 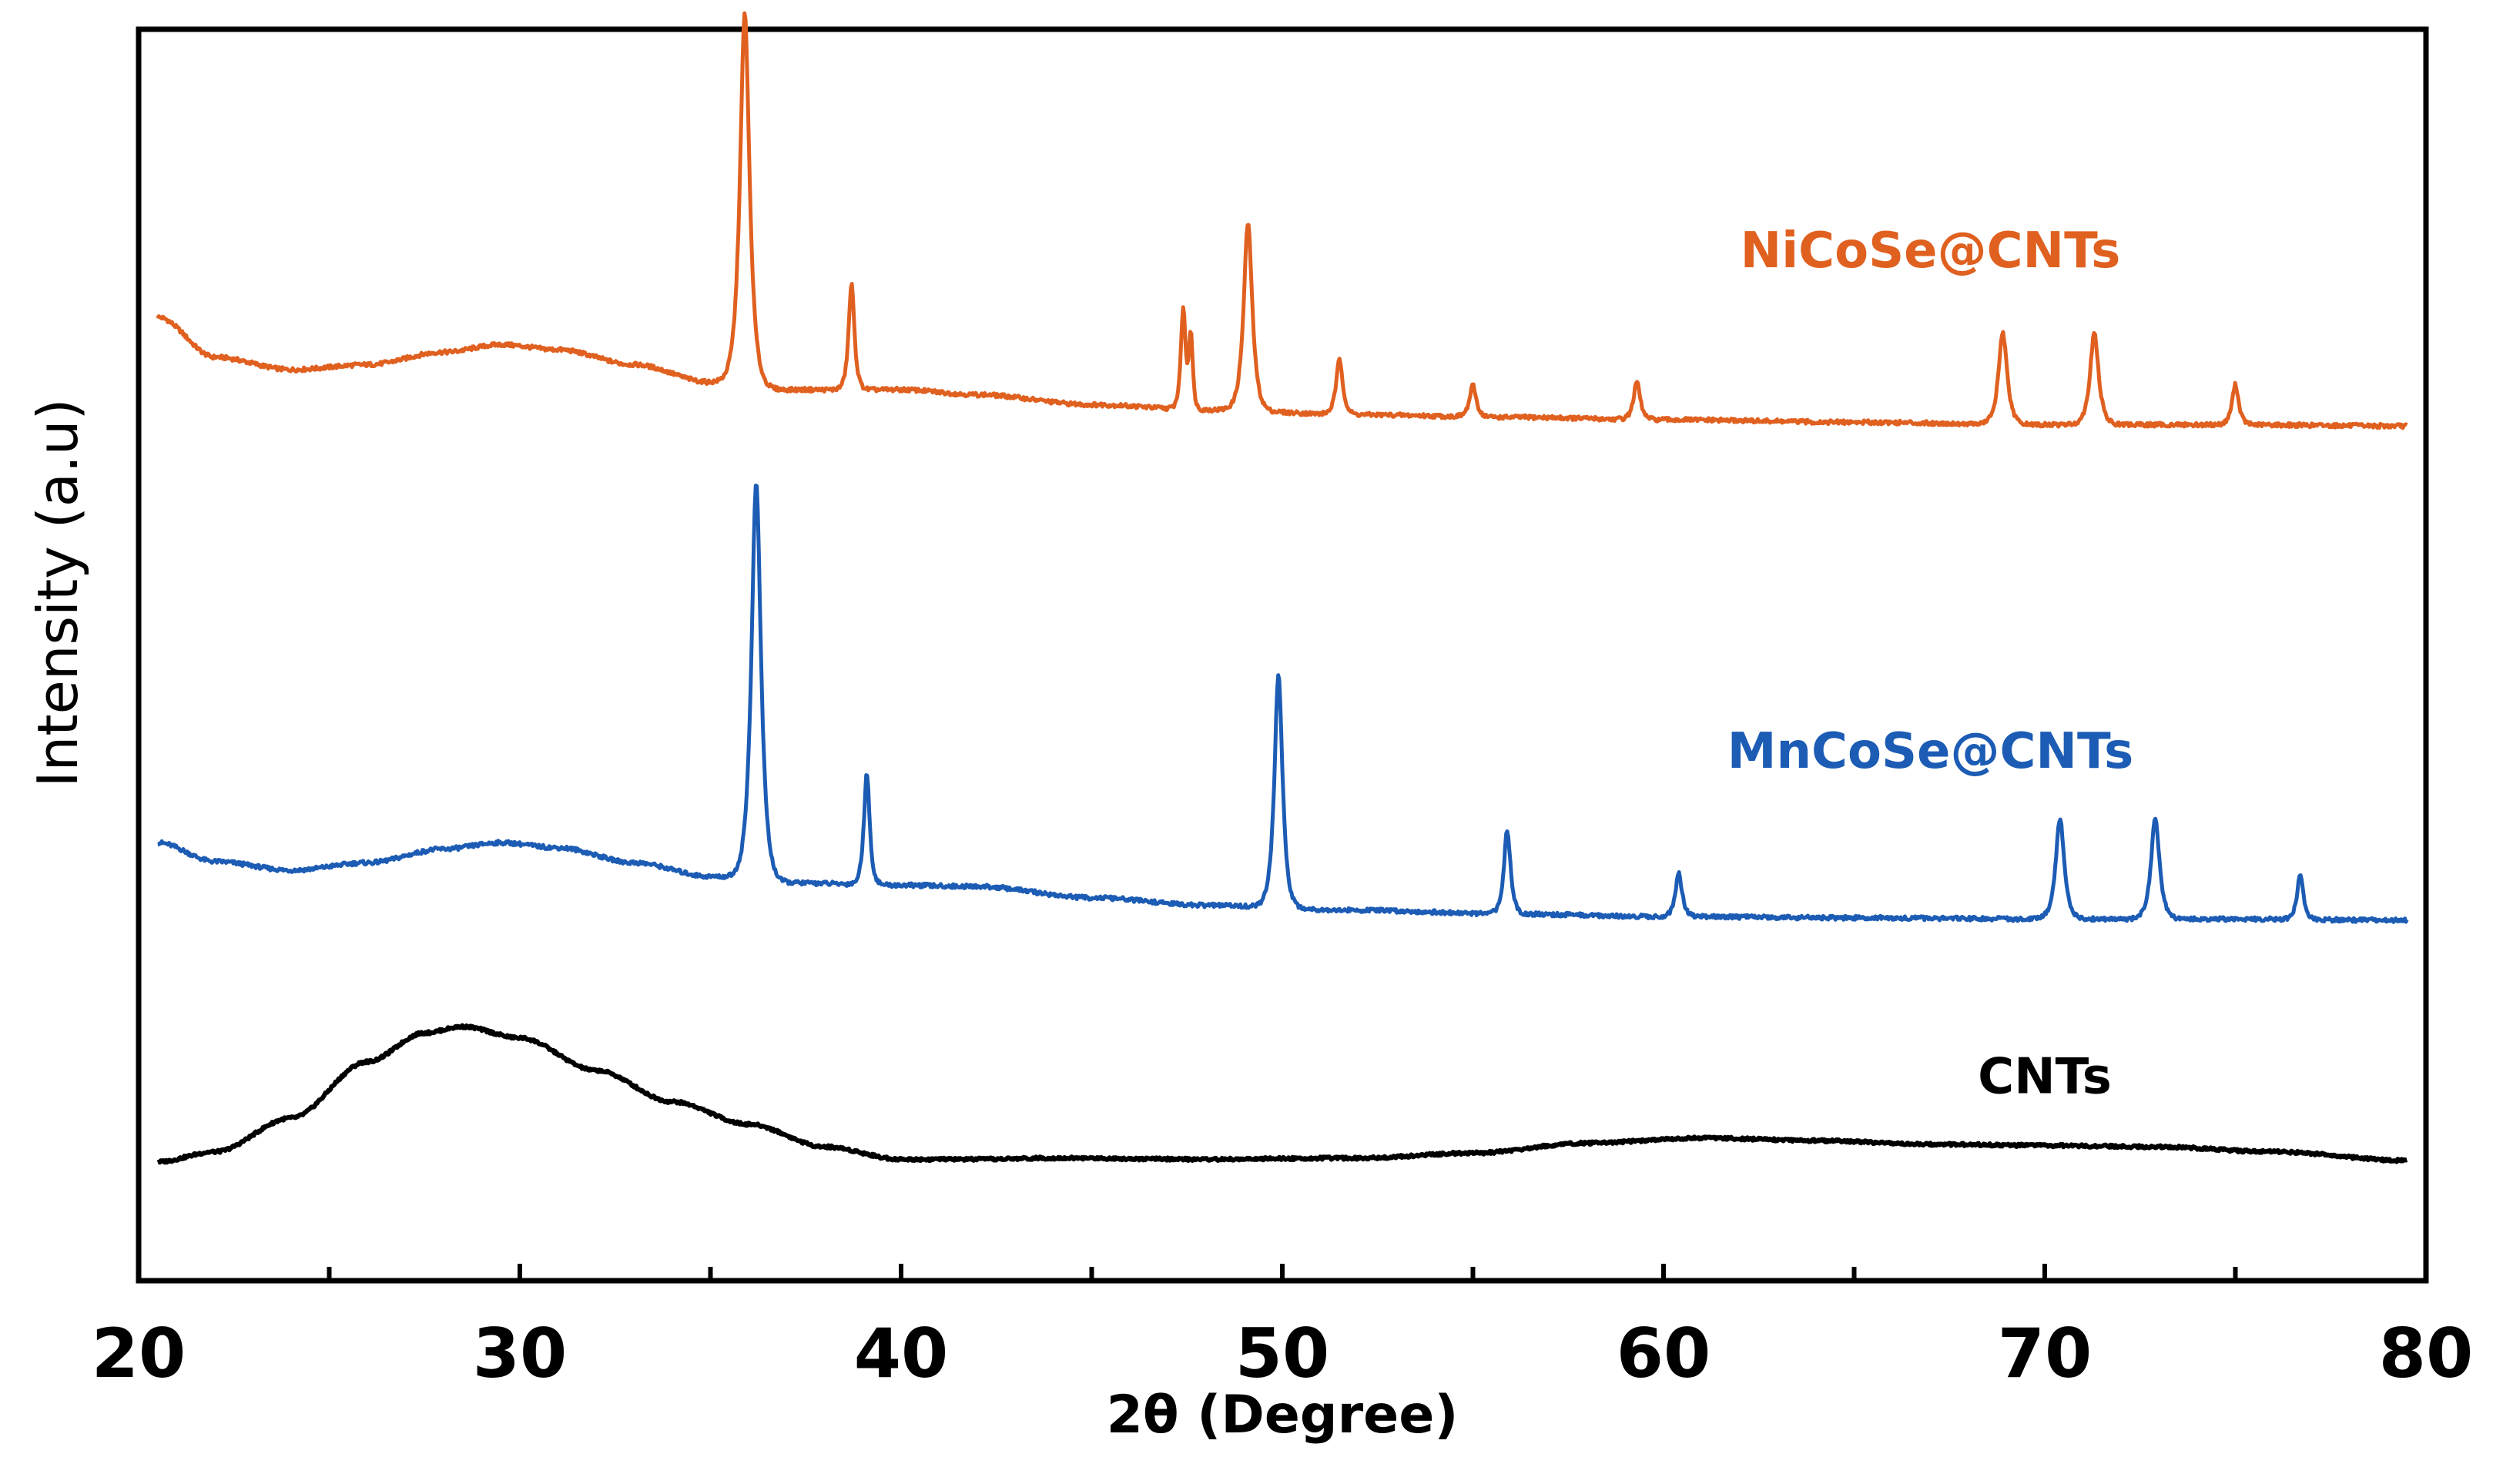 I want to click on x-tick-labels: 20 30 40 50 60 70 80, so click(x=1283, y=1353).